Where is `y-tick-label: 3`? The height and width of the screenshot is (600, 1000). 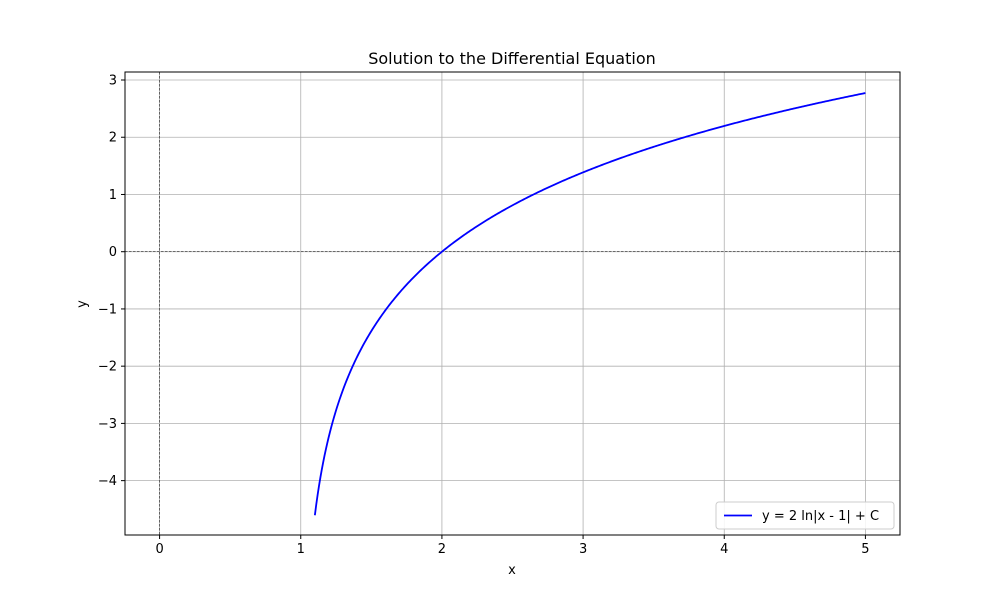
y-tick-label: 3 is located at coordinates (113, 81).